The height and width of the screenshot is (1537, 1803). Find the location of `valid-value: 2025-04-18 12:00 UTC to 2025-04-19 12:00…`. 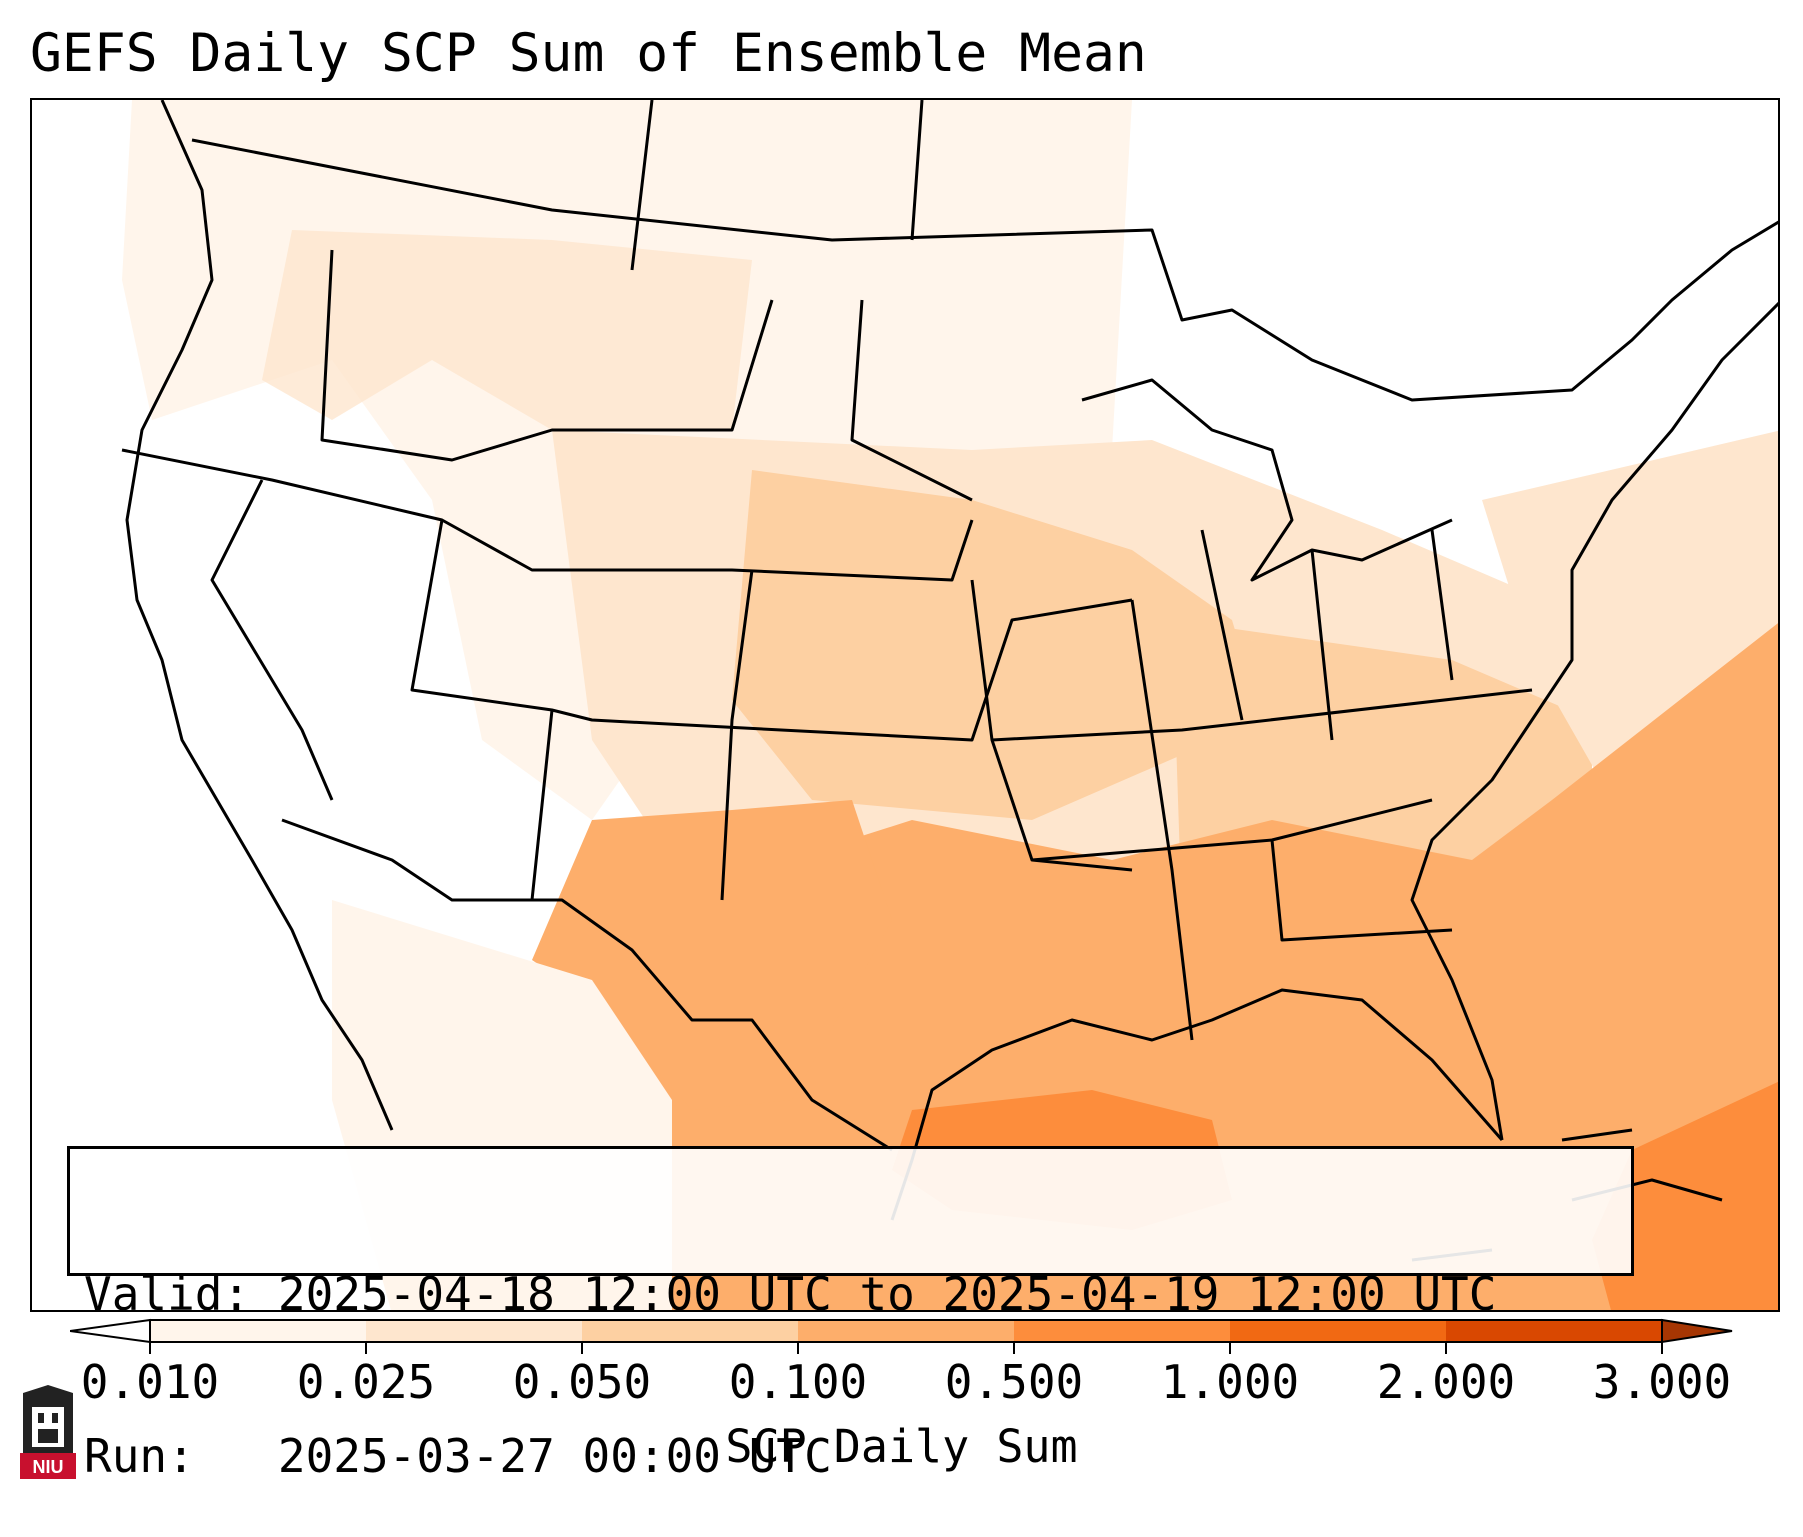

valid-value: 2025-04-18 12:00 UTC to 2025-04-19 12:00… is located at coordinates (887, 1294).